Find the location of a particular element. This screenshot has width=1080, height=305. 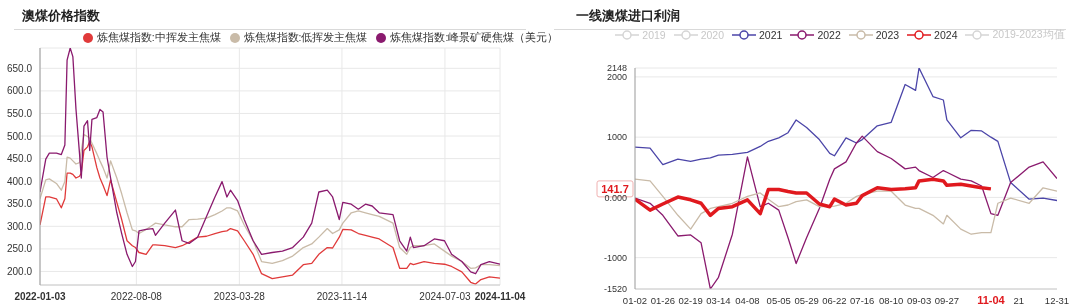

x-tick-label: 08-10 is located at coordinates (891, 300).